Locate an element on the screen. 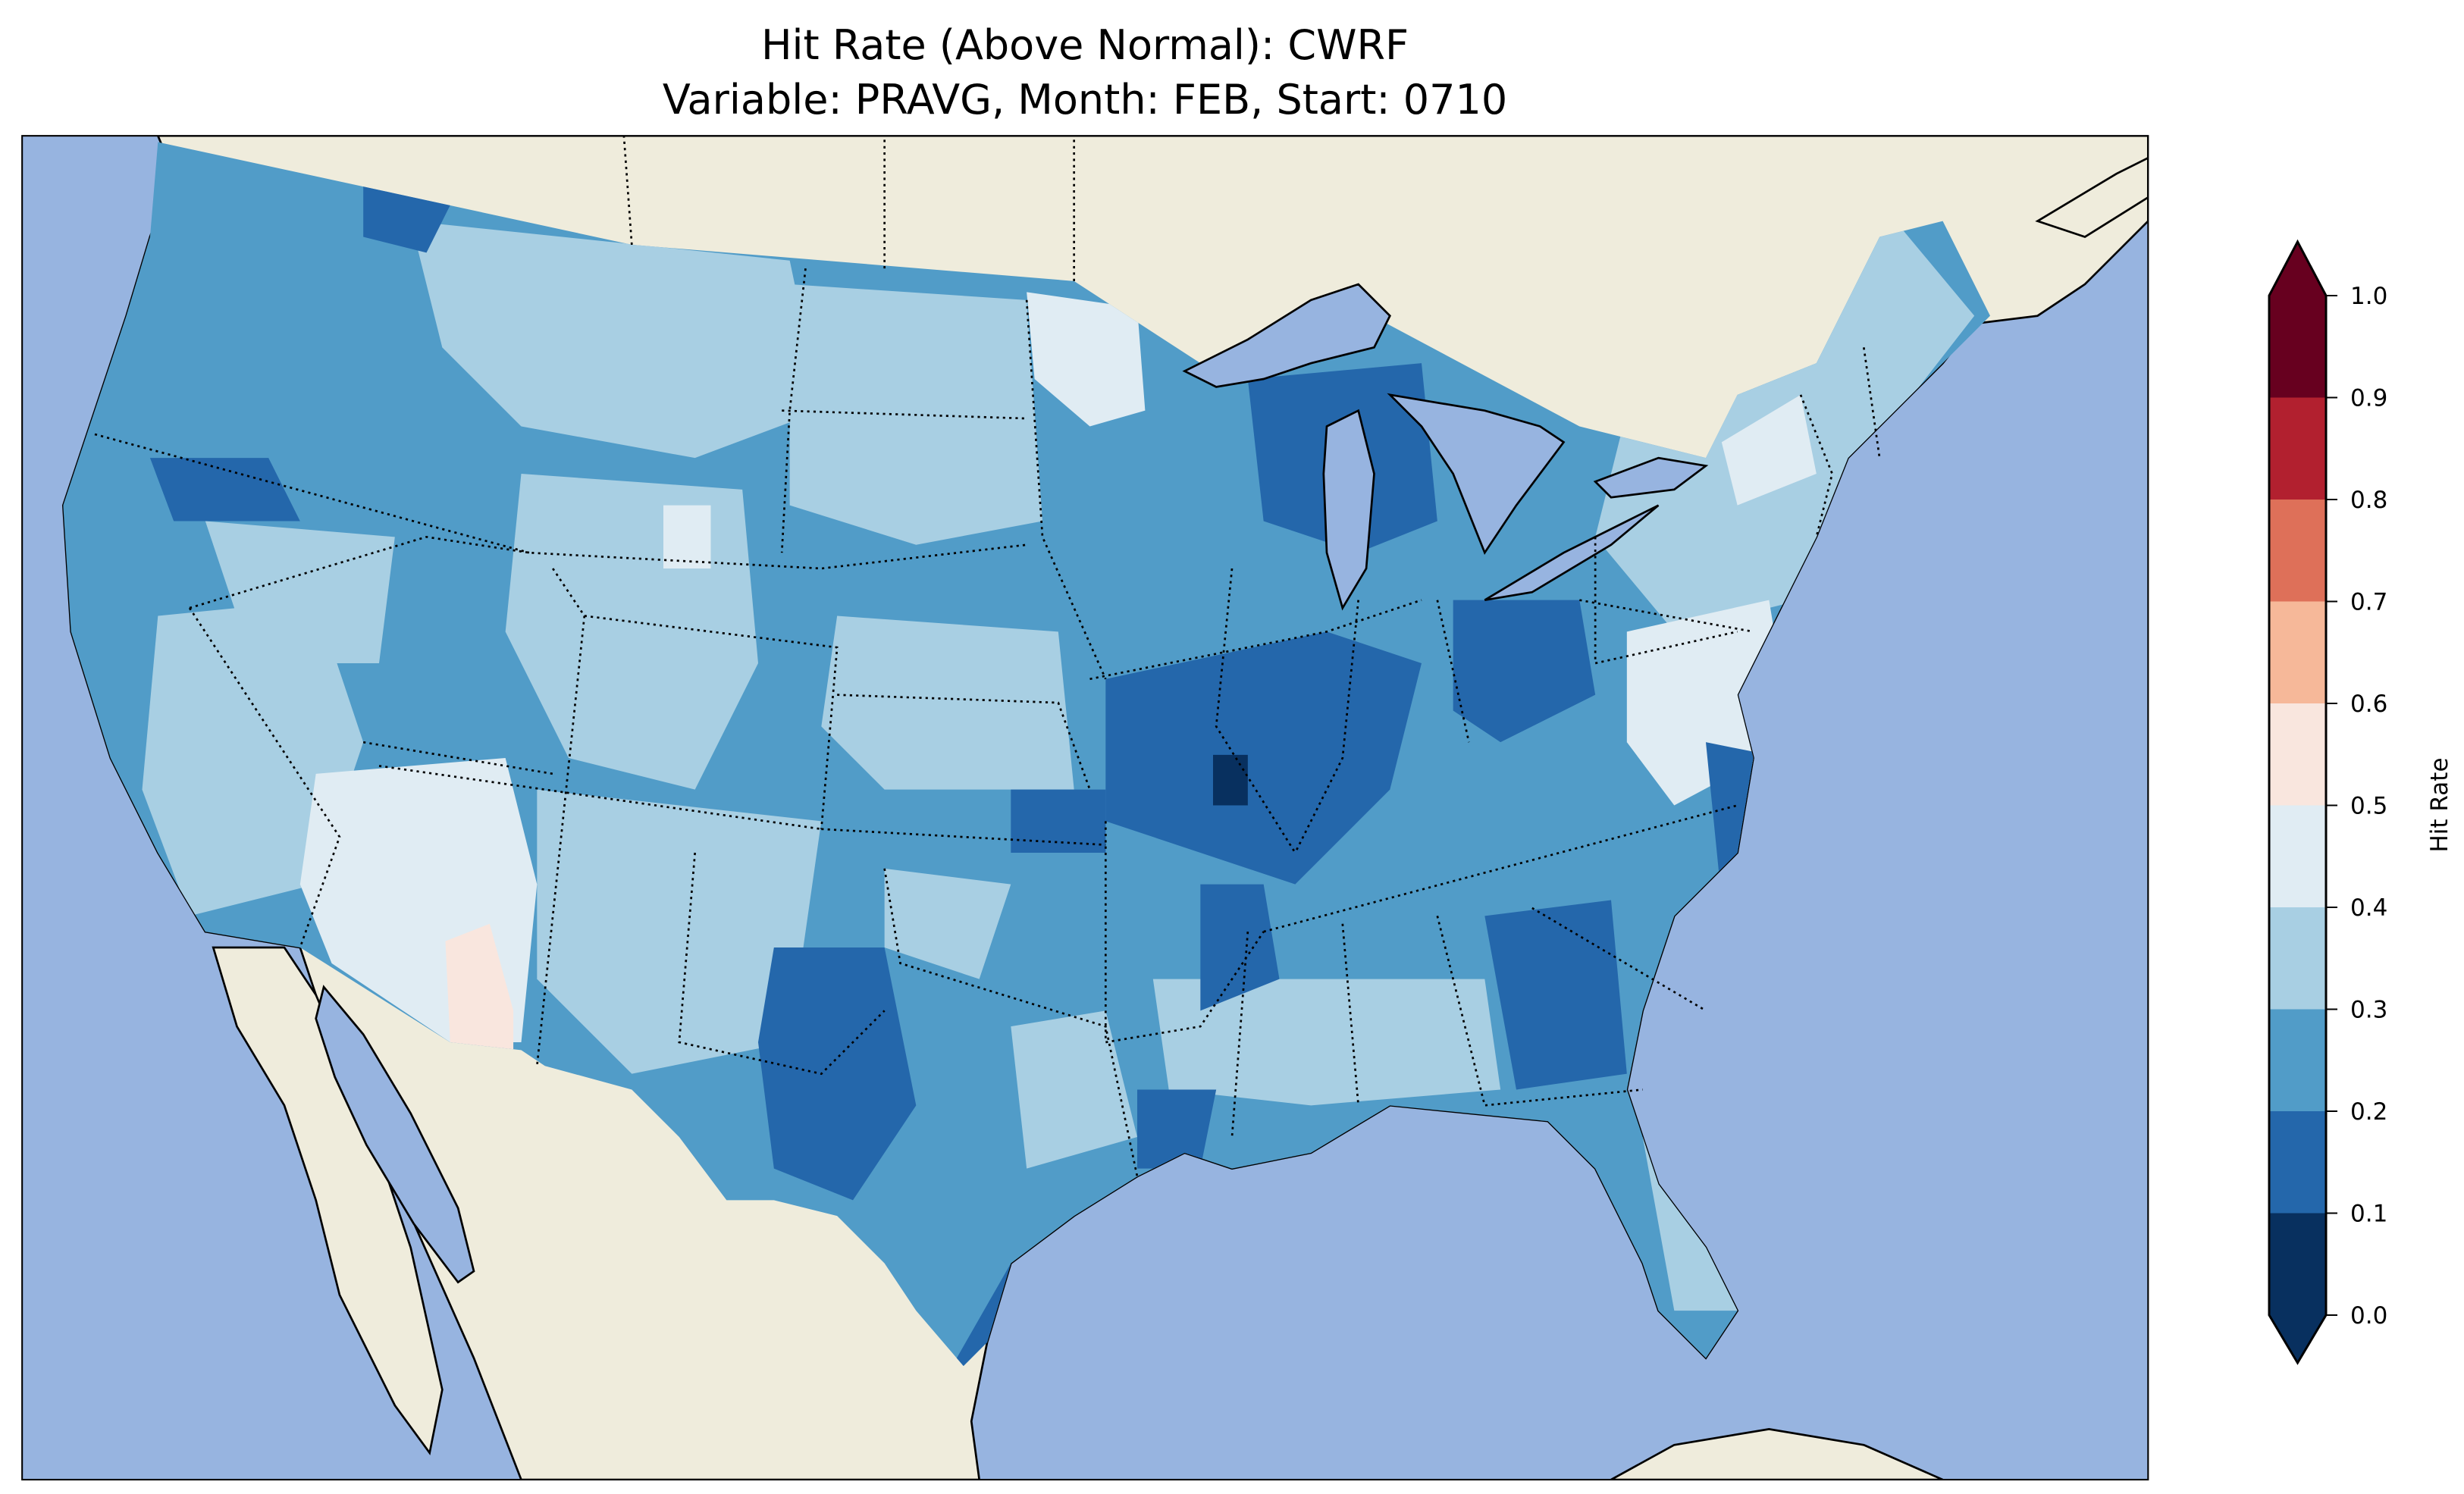 The image size is (2464, 1494). title-line-1: Hit Rate (Above Normal): CWRF is located at coordinates (1085, 45).